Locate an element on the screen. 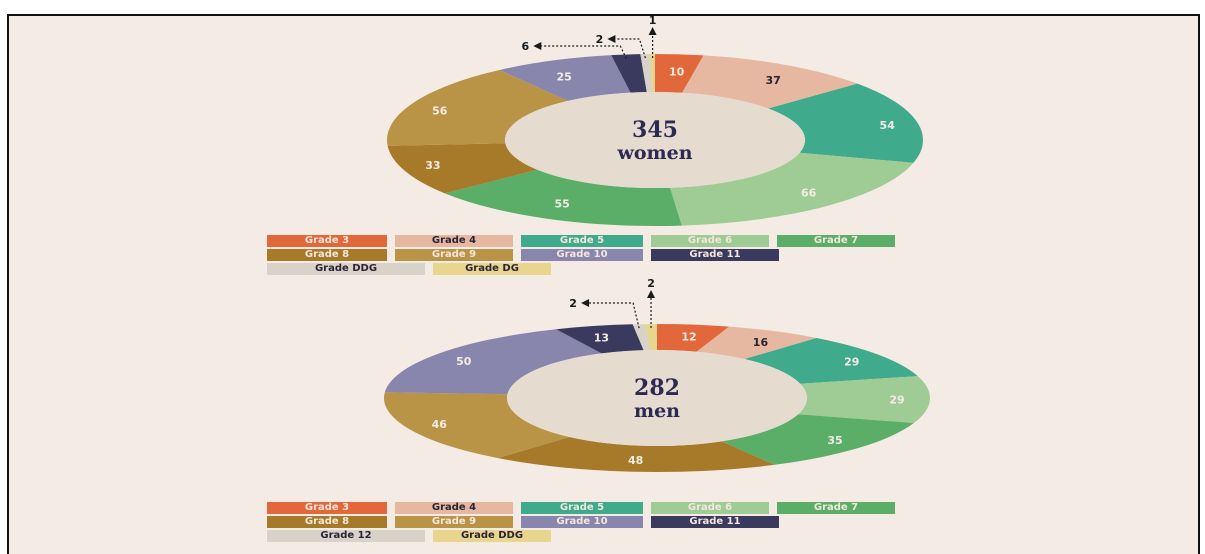 The height and width of the screenshot is (554, 1205). data-label-grade-12: 2 is located at coordinates (573, 303).